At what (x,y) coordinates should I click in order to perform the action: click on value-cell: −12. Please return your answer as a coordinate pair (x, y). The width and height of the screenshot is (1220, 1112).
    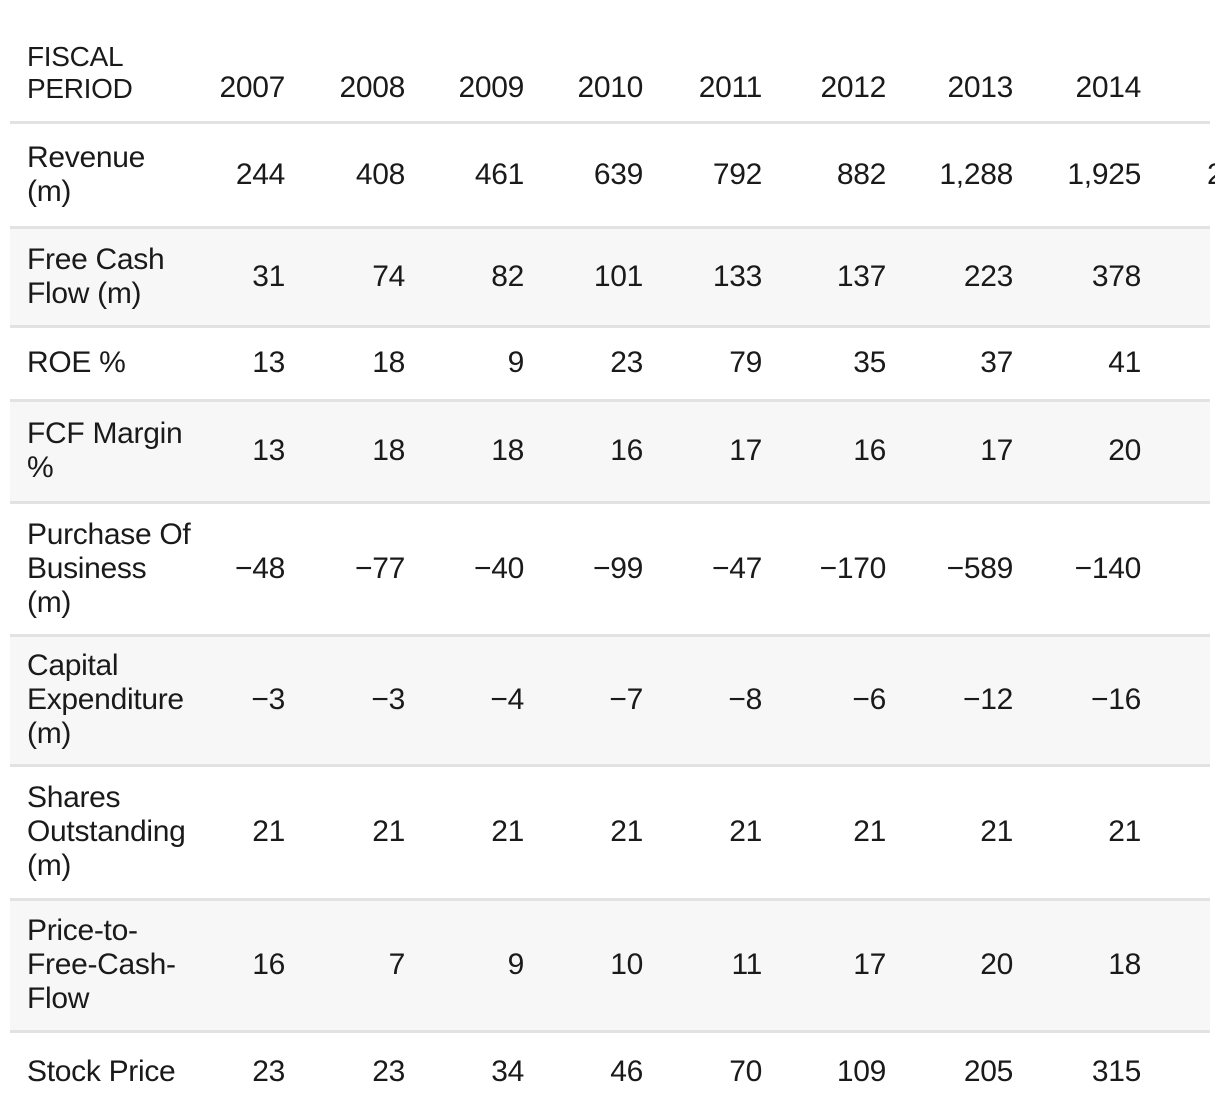
    Looking at the image, I should click on (988, 699).